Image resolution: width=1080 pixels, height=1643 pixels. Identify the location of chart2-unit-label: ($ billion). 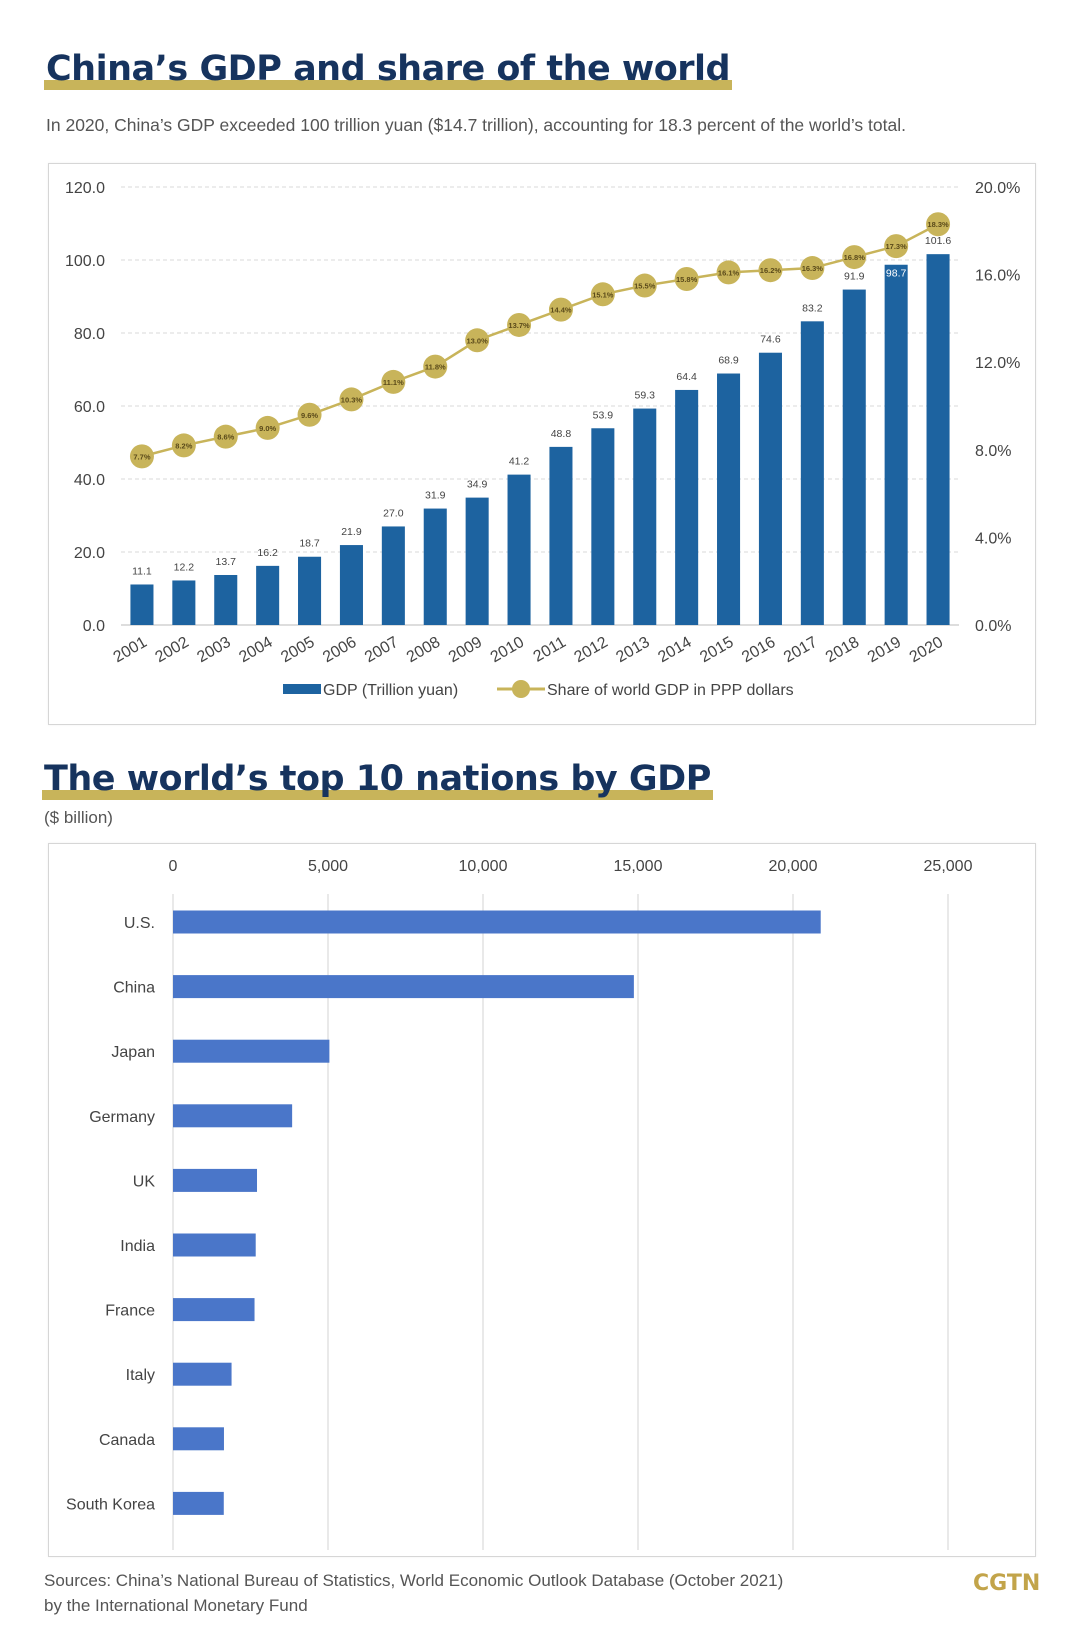
(78, 817).